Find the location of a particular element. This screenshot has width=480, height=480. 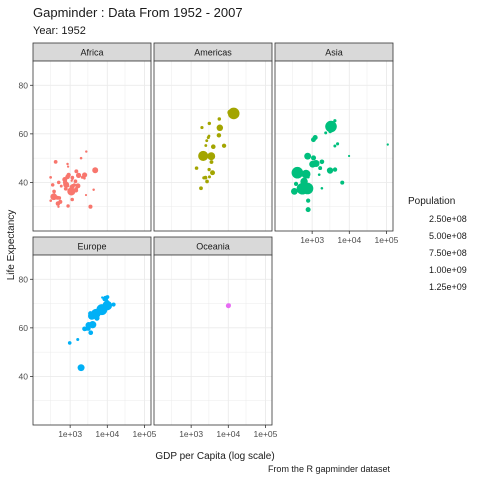

legend-label: 7.50e+08 is located at coordinates (448, 253).